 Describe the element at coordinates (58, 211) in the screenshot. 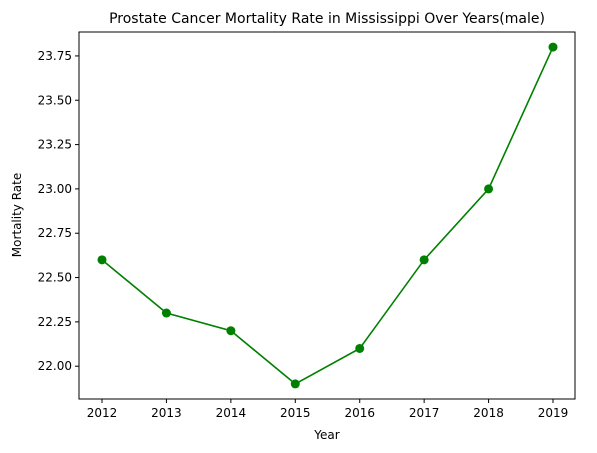

I see `y-axis: 22.00 22.25 22.50 22.75 23.00 23.25 23.50 23.75` at that location.